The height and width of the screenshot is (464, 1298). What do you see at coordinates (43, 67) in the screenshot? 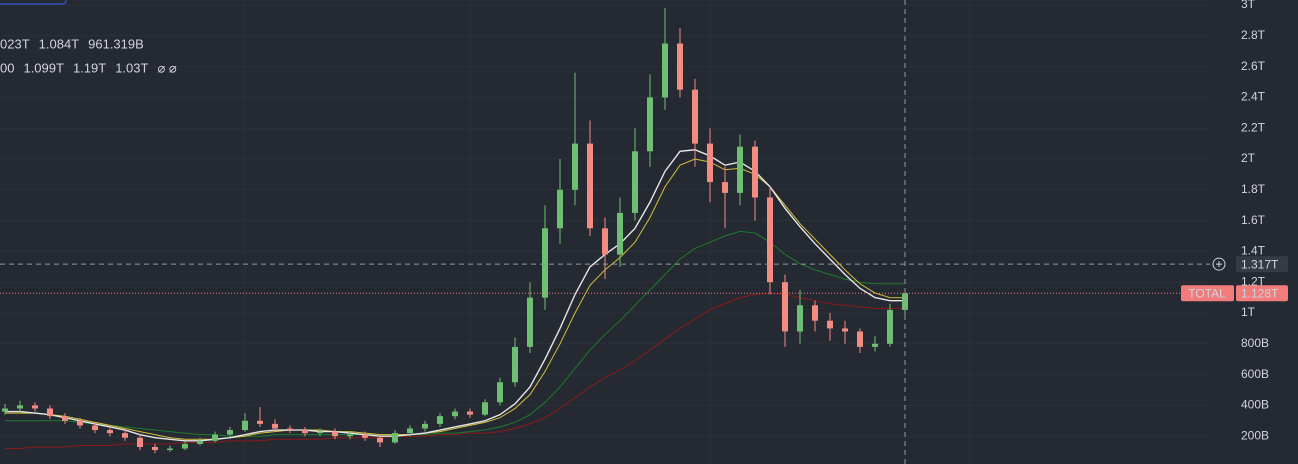
I see `legend-value: 1.099T` at bounding box center [43, 67].